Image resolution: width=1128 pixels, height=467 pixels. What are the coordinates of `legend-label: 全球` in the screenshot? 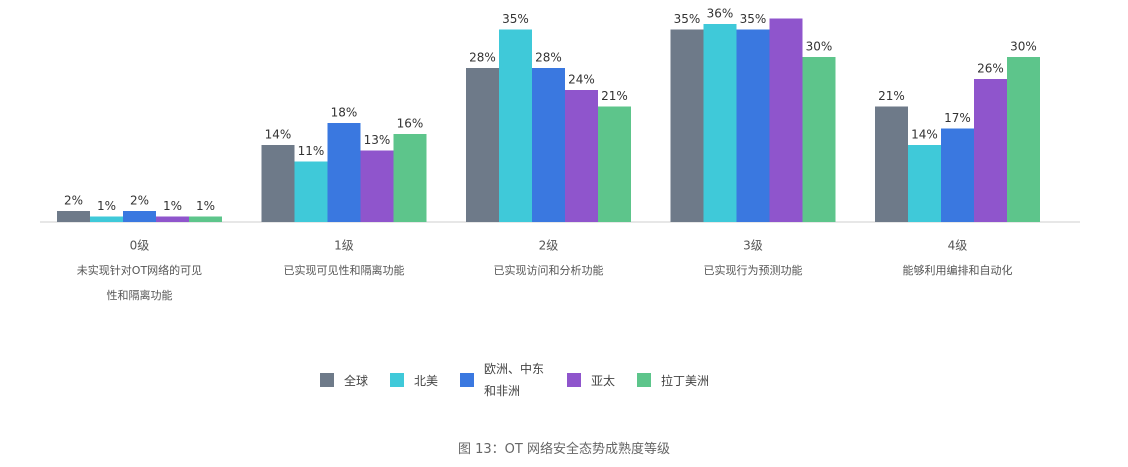 It's located at (356, 380).